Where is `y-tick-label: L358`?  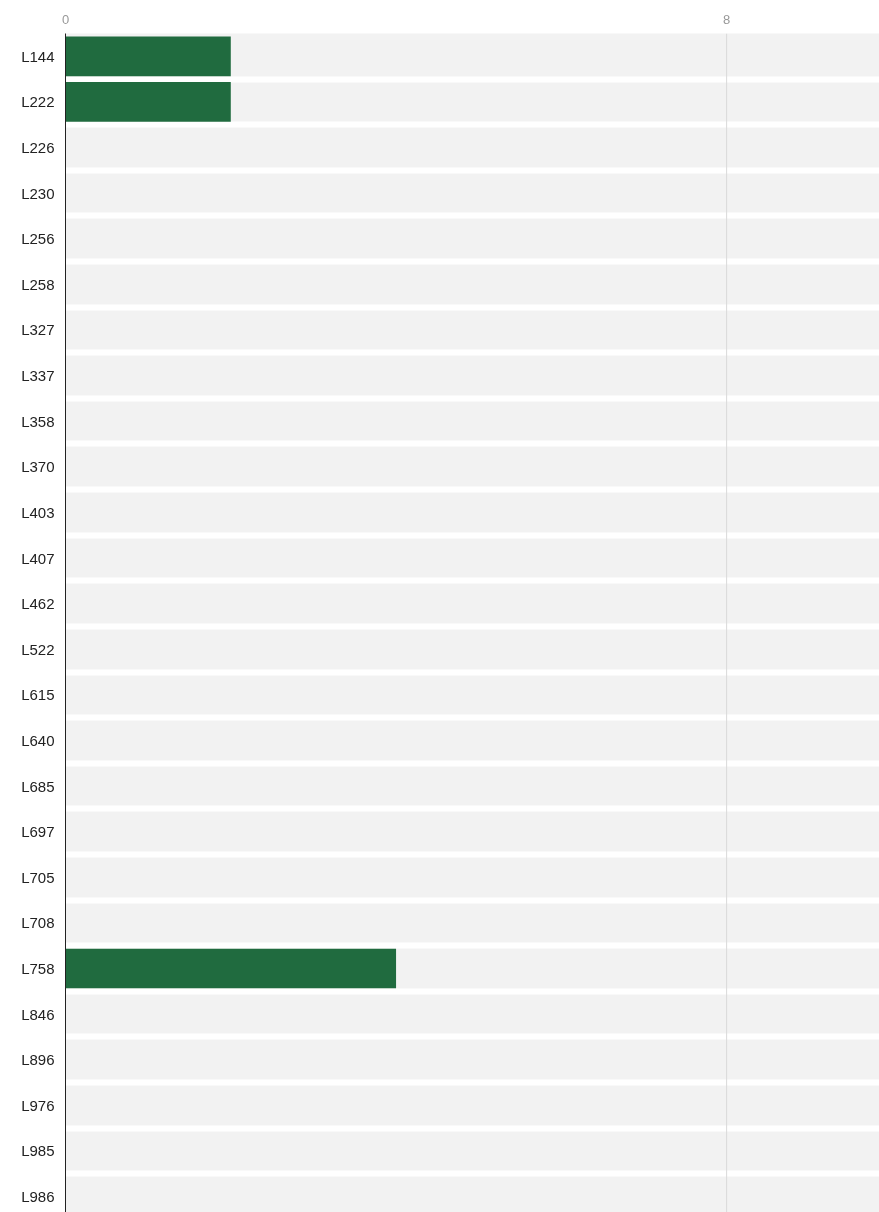
y-tick-label: L358 is located at coordinates (38, 421).